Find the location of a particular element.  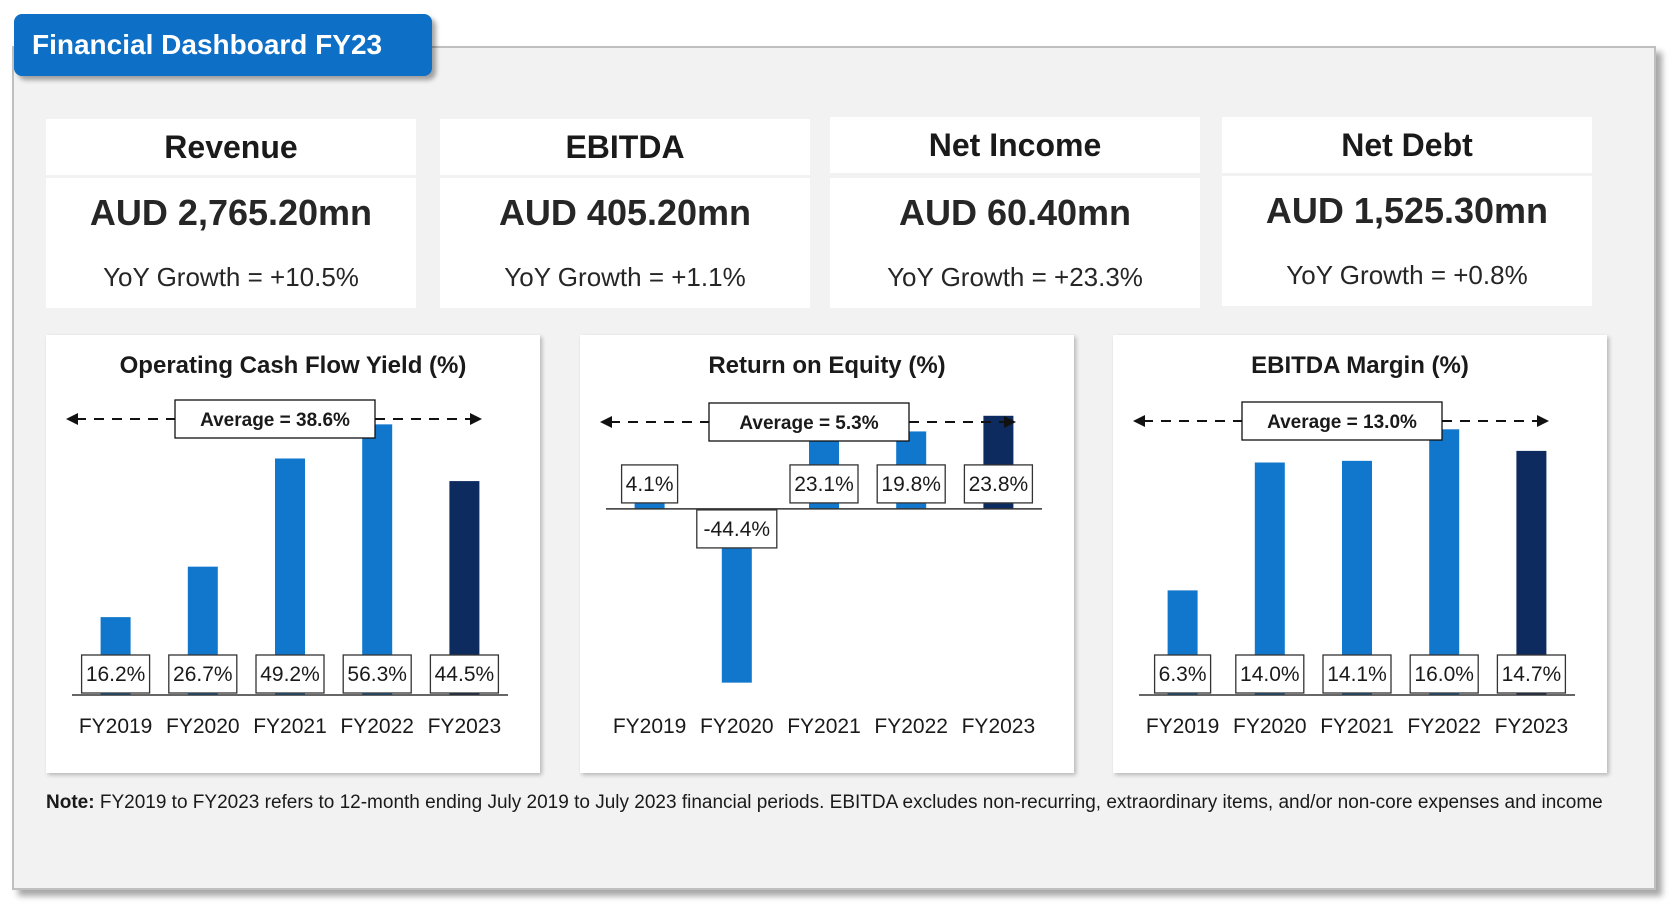

kpi-revenue-card: AUD 2,765.20mn YoY Growth = +10.5% is located at coordinates (231, 243).